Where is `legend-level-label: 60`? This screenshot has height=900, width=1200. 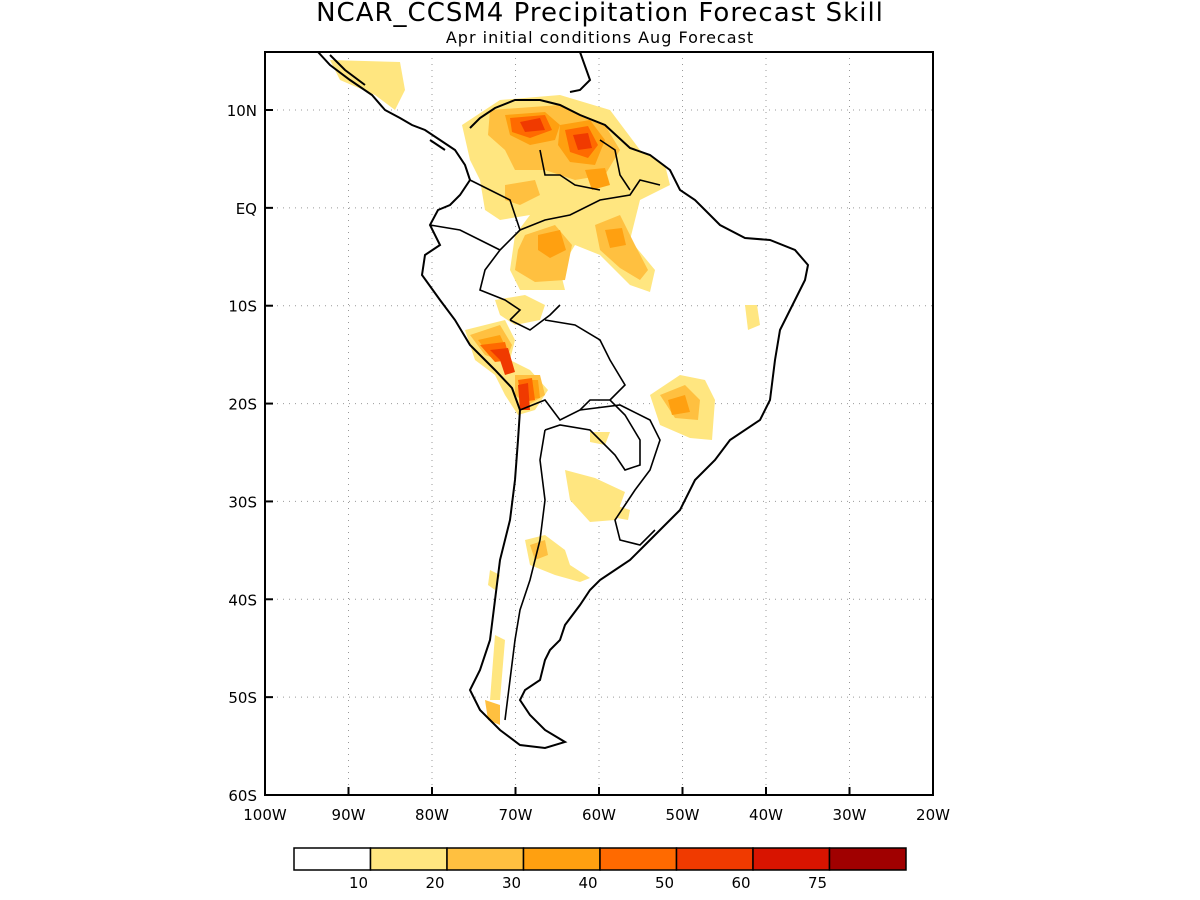 legend-level-label: 60 is located at coordinates (740, 883).